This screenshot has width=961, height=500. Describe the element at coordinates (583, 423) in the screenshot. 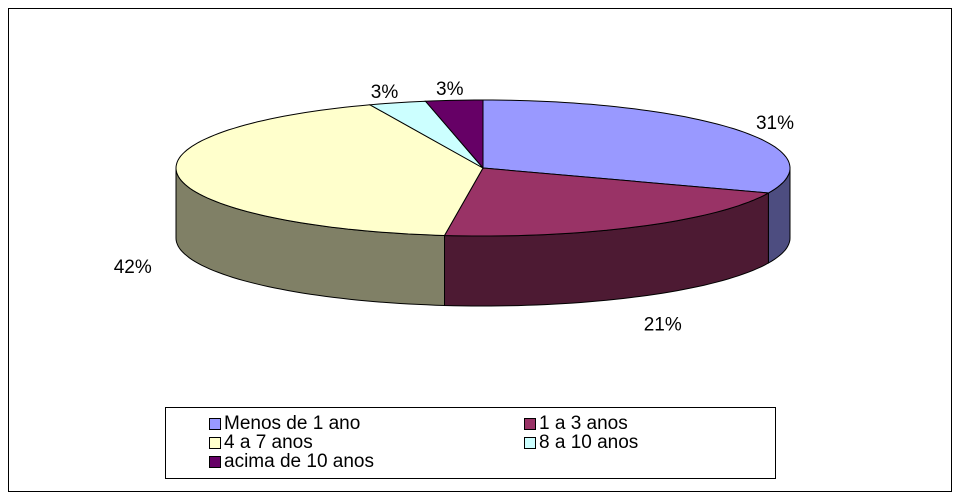

I see `legend-label: 1 a 3 anos` at that location.